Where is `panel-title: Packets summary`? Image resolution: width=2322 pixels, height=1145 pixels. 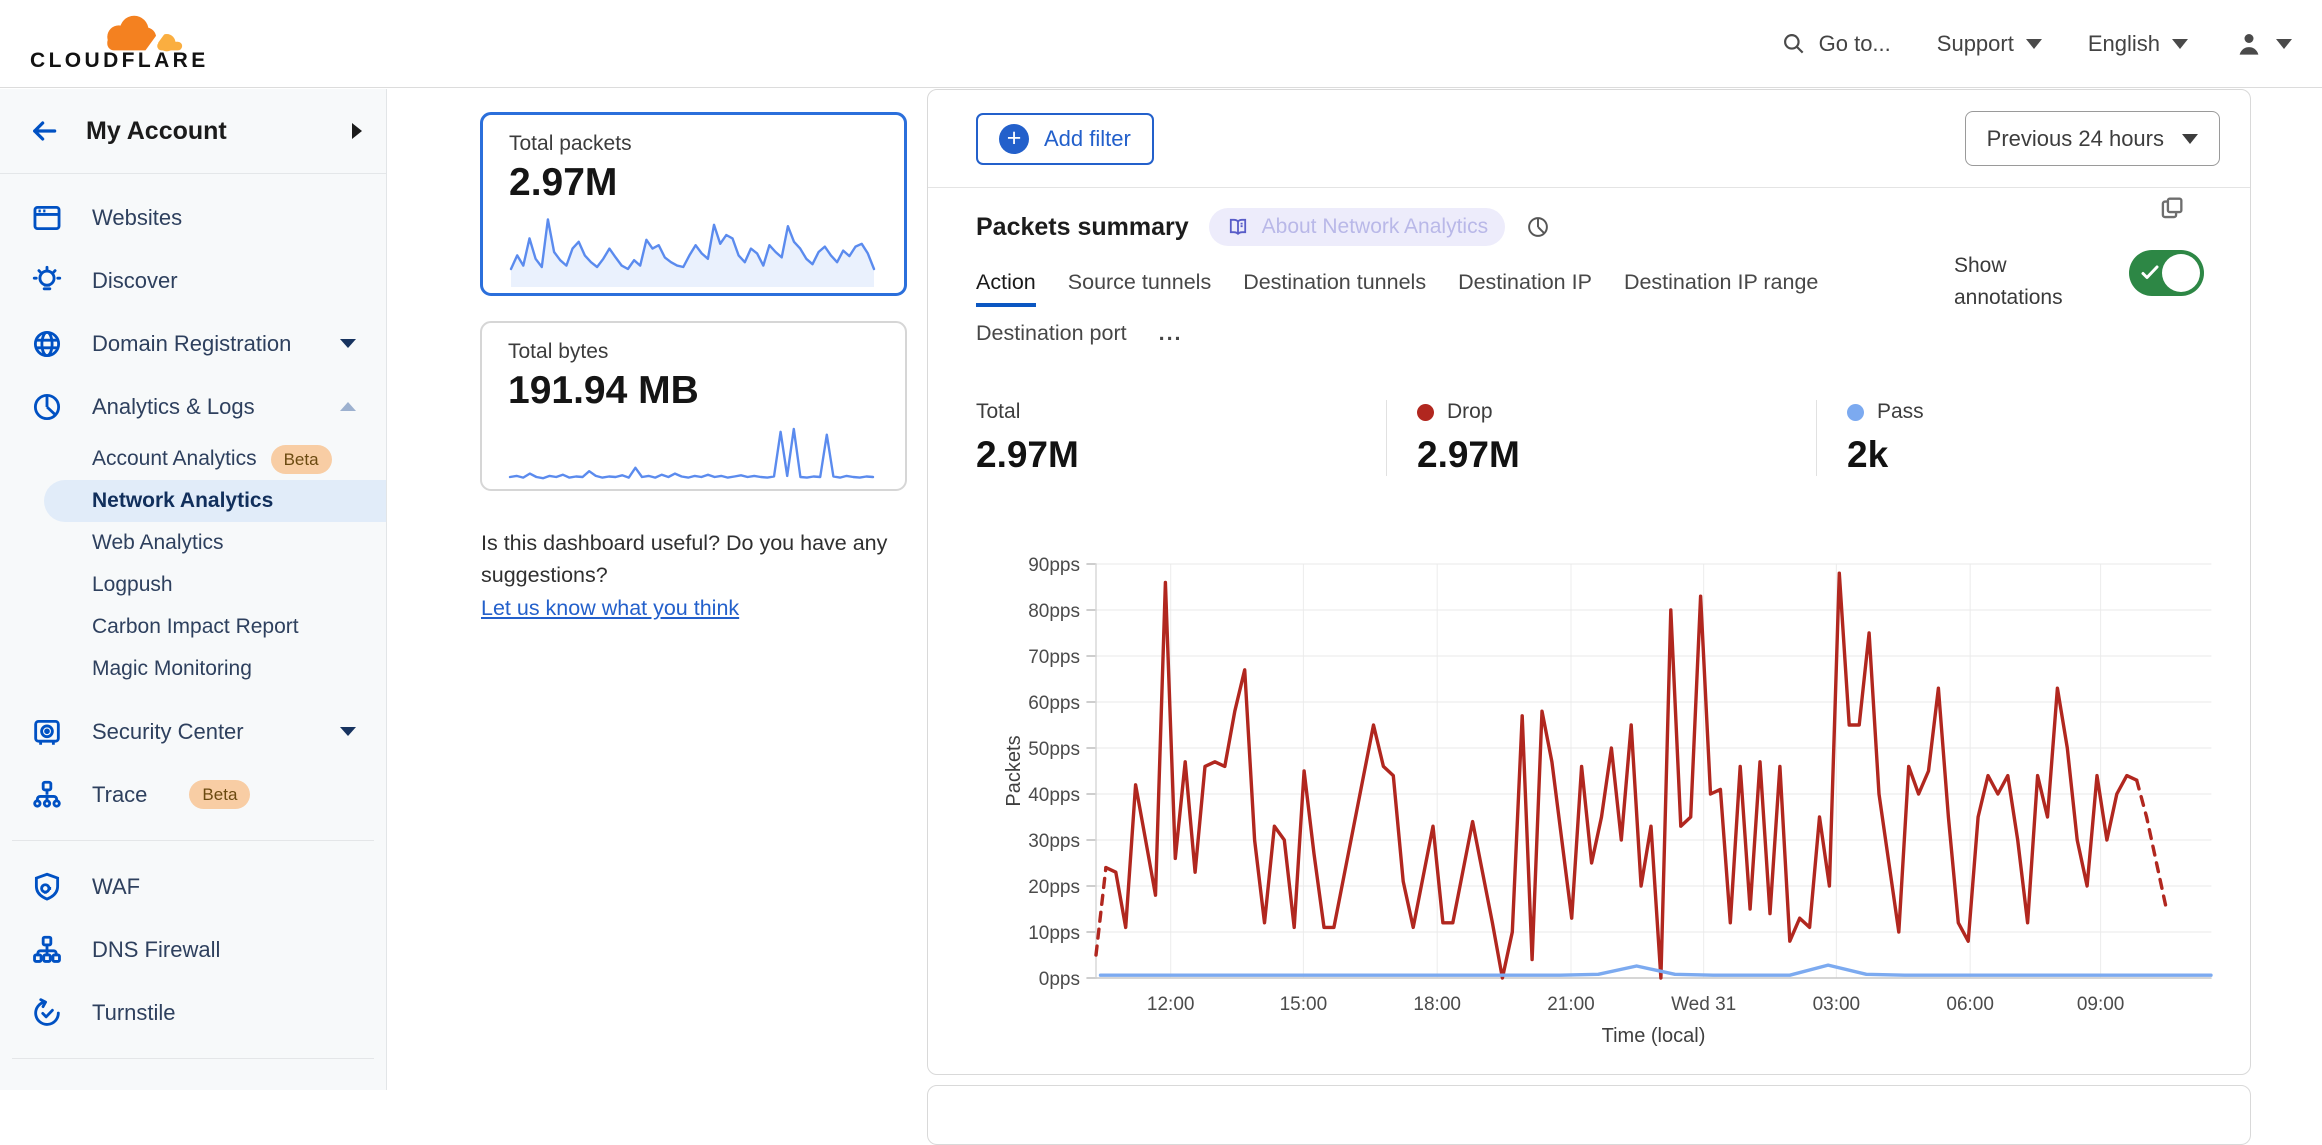 panel-title: Packets summary is located at coordinates (1082, 226).